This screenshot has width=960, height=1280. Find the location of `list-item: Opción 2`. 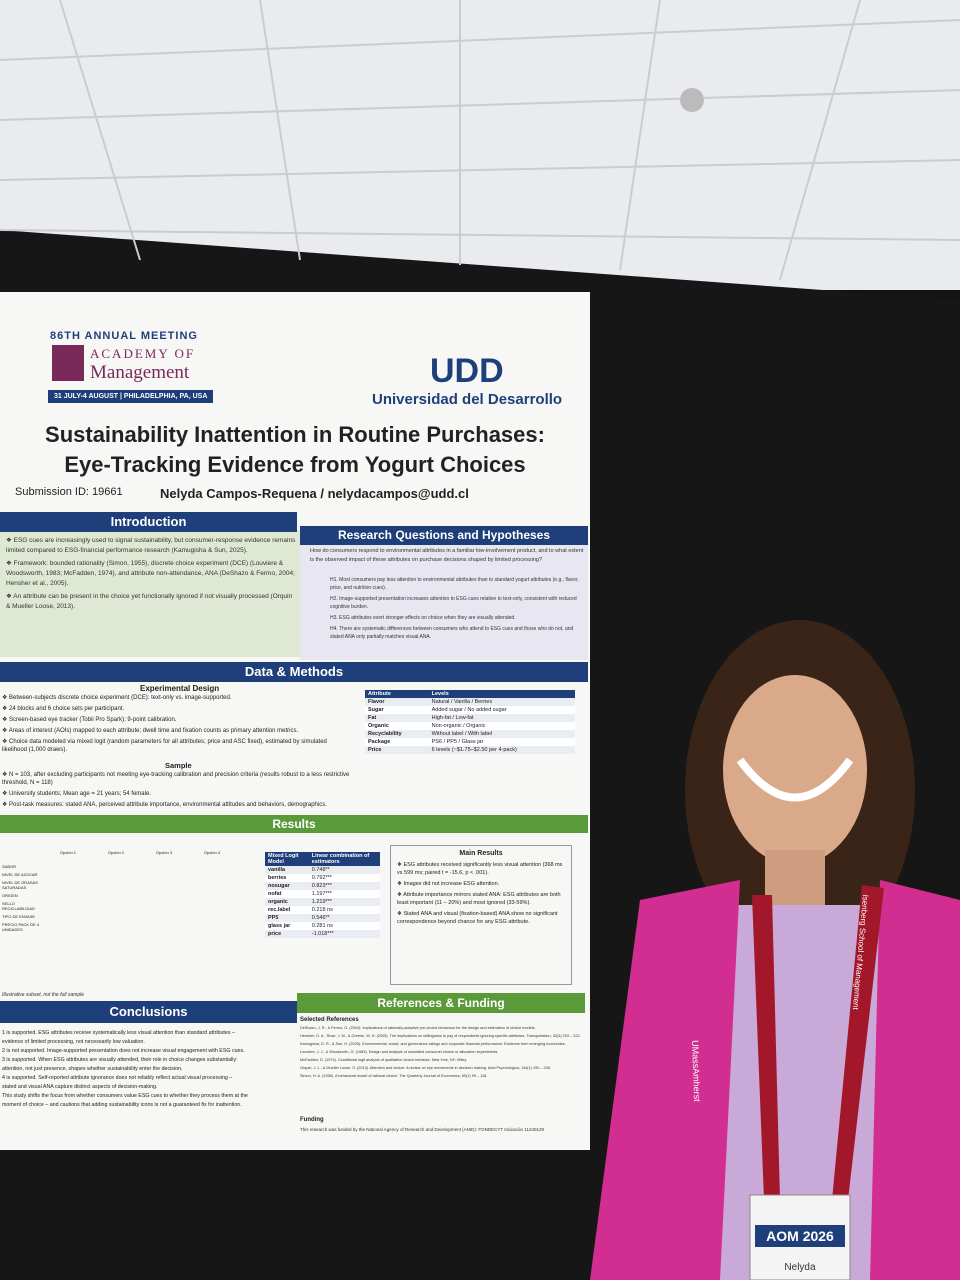

list-item: Opción 2 is located at coordinates (116, 852).